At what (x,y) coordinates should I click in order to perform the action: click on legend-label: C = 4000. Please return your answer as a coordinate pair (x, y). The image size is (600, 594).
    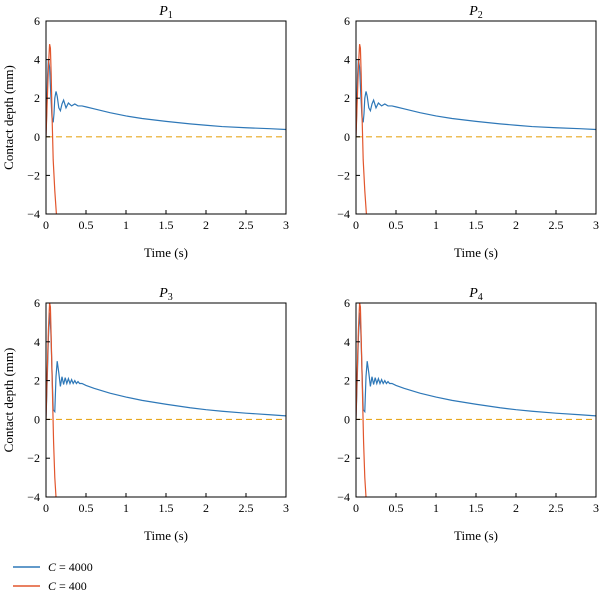
    Looking at the image, I should click on (70, 567).